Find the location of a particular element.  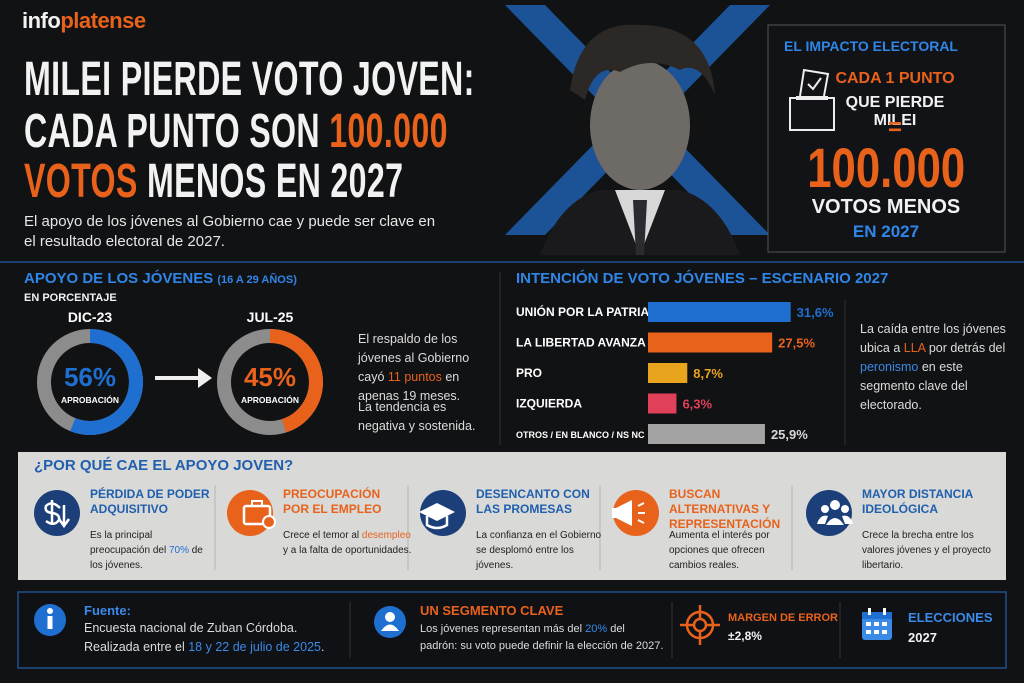

text-run: 70% is located at coordinates (178, 550).